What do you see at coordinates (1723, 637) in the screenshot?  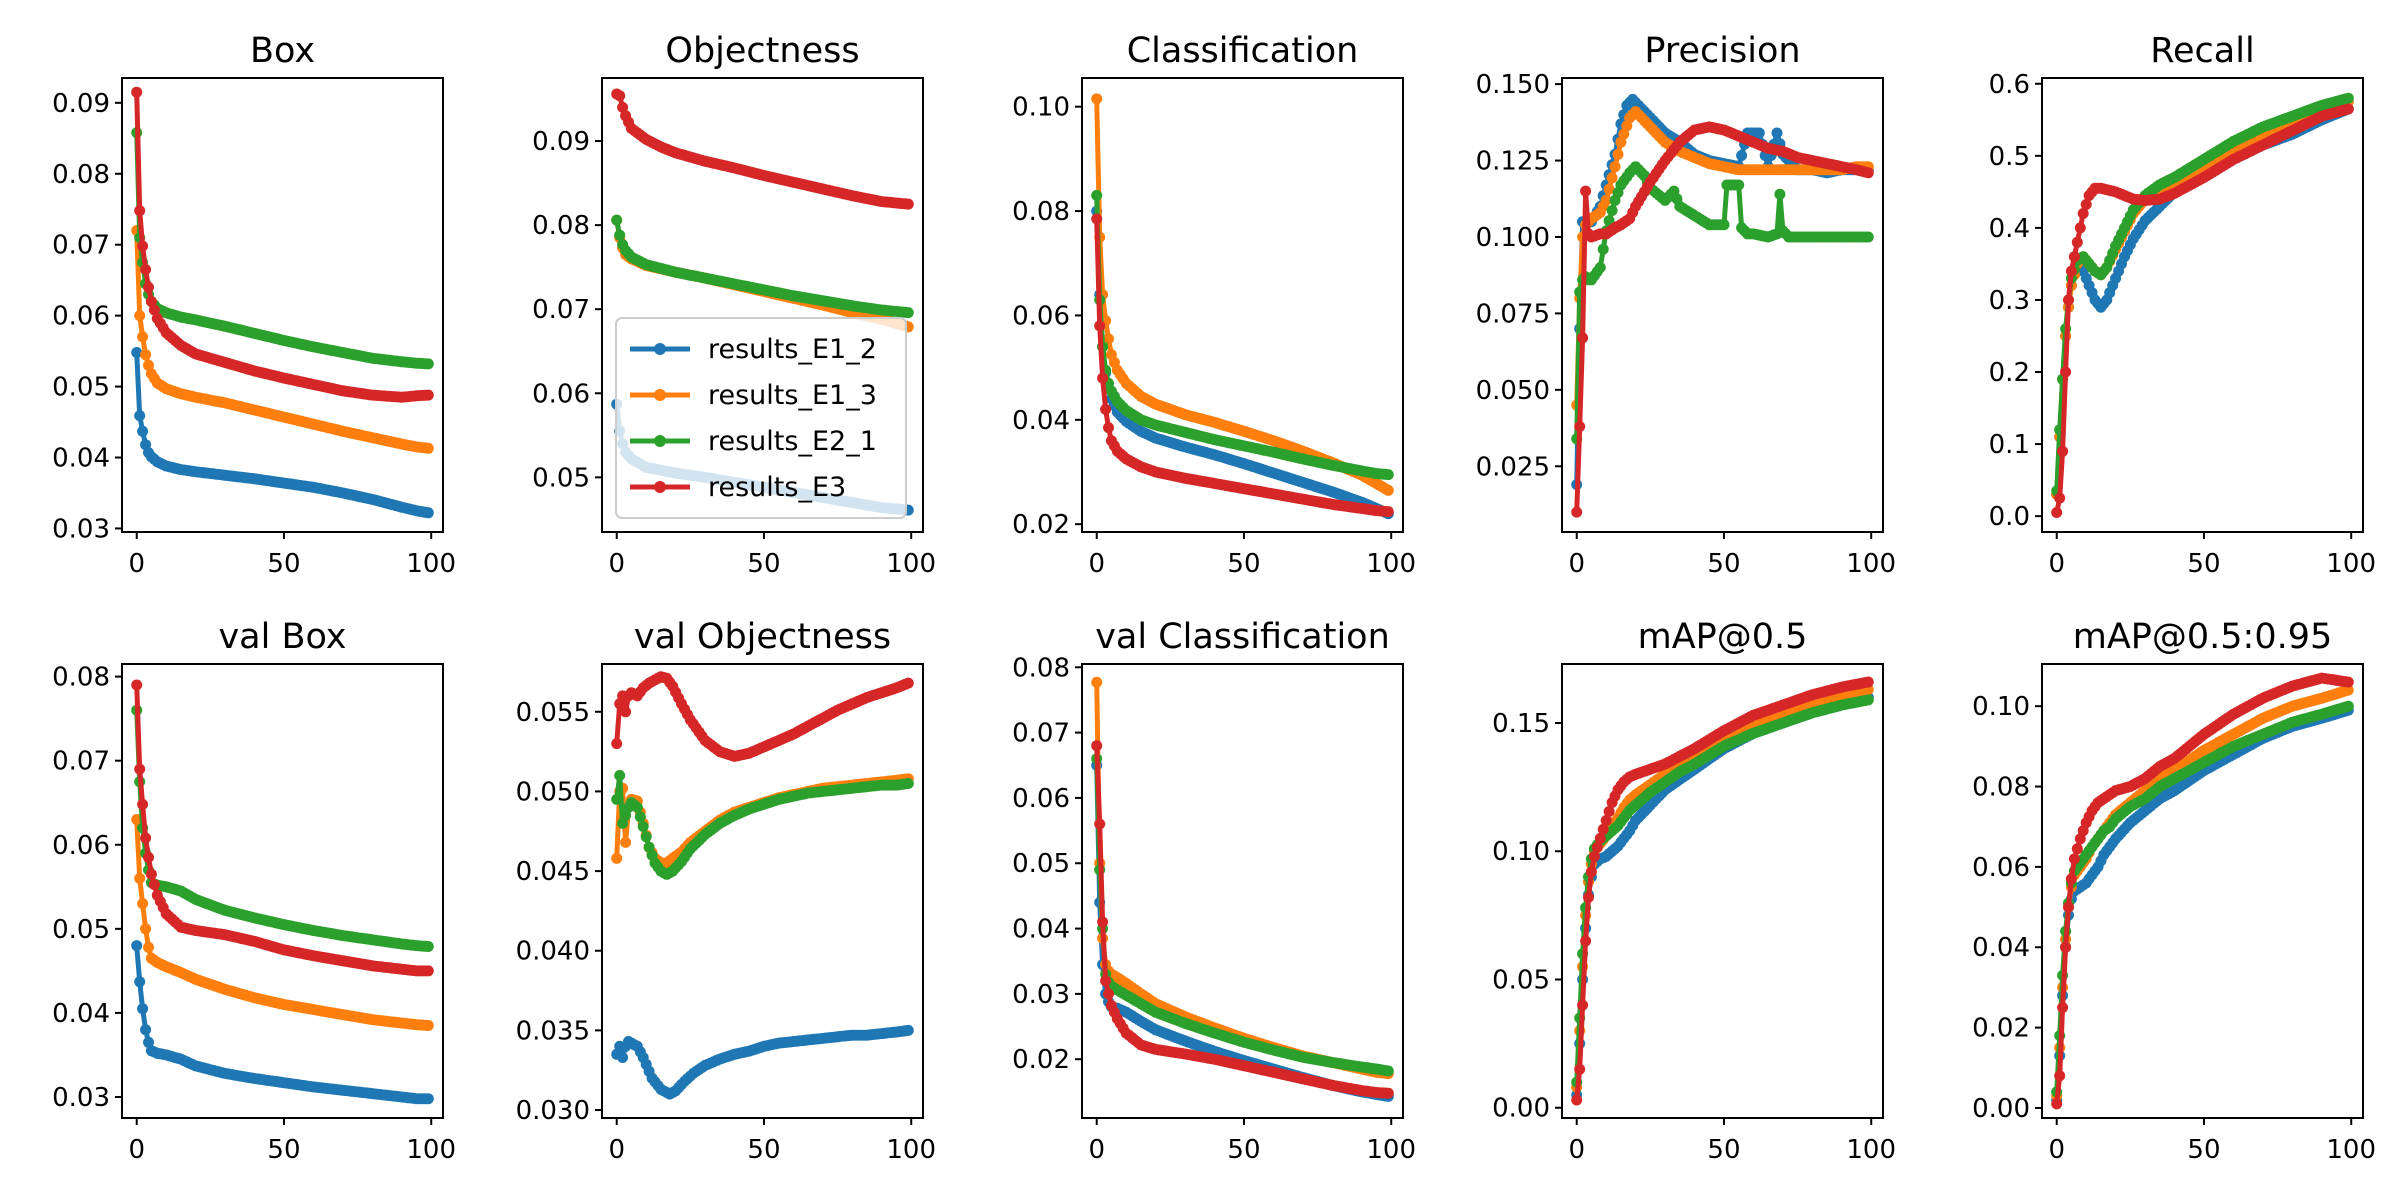 I see `subplot-title: mAP@0.5` at bounding box center [1723, 637].